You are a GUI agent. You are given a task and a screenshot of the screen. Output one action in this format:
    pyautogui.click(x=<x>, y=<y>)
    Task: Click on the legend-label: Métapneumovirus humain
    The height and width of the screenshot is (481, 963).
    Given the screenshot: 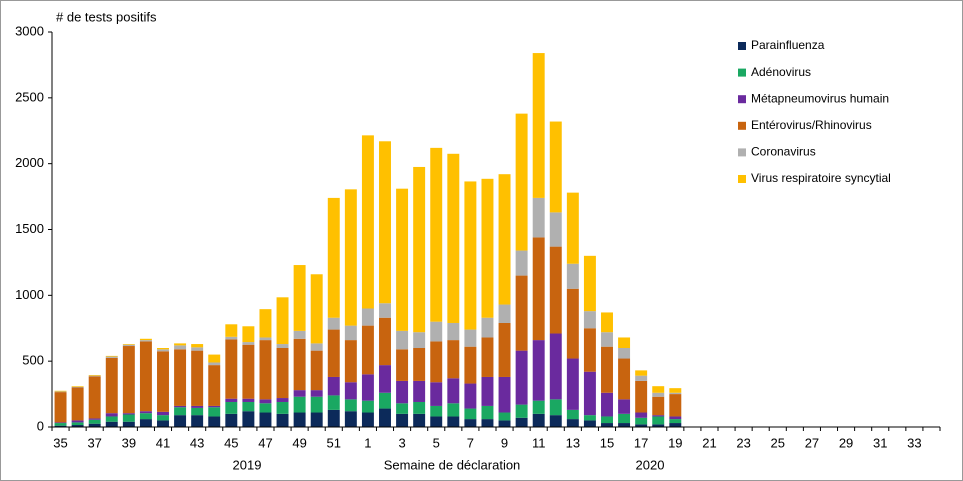 What is the action you would take?
    pyautogui.click(x=820, y=98)
    